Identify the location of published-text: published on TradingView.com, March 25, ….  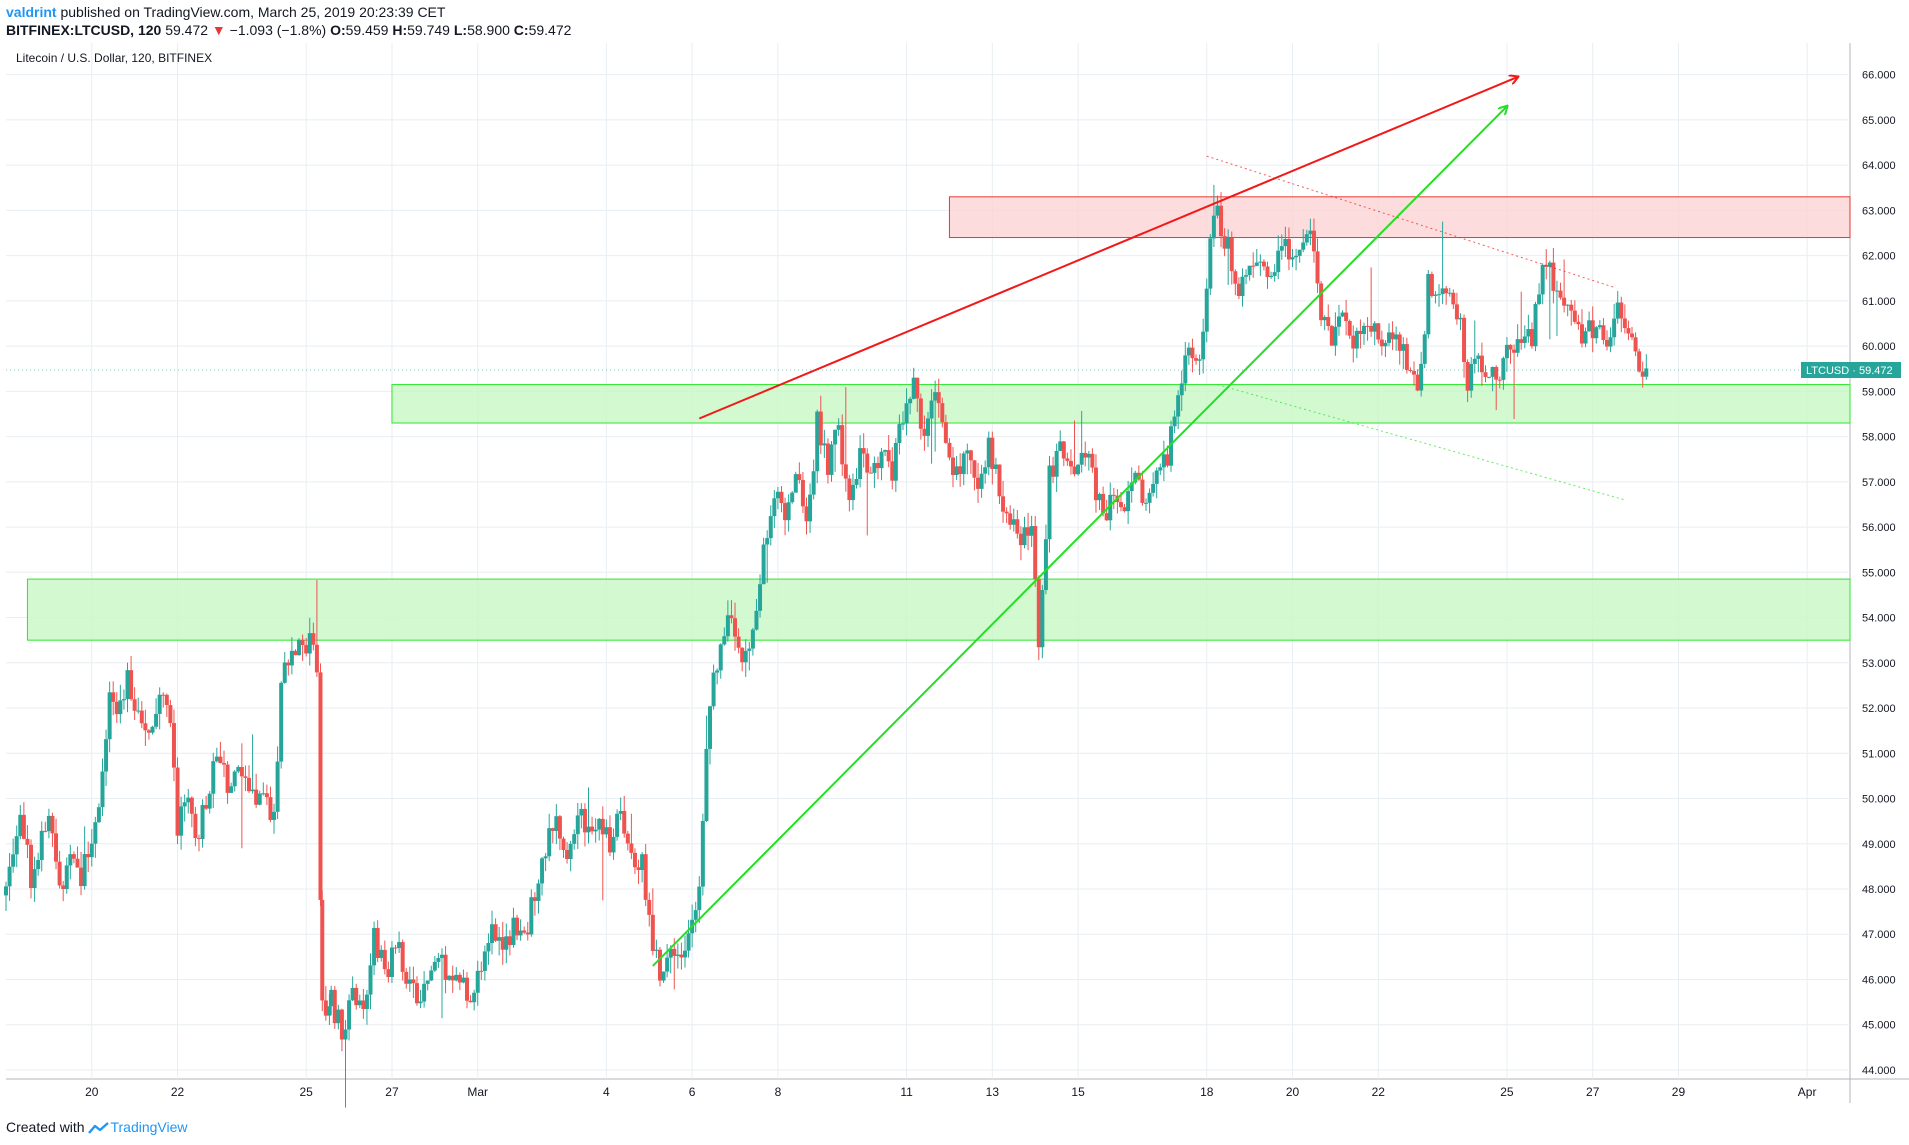
(253, 12).